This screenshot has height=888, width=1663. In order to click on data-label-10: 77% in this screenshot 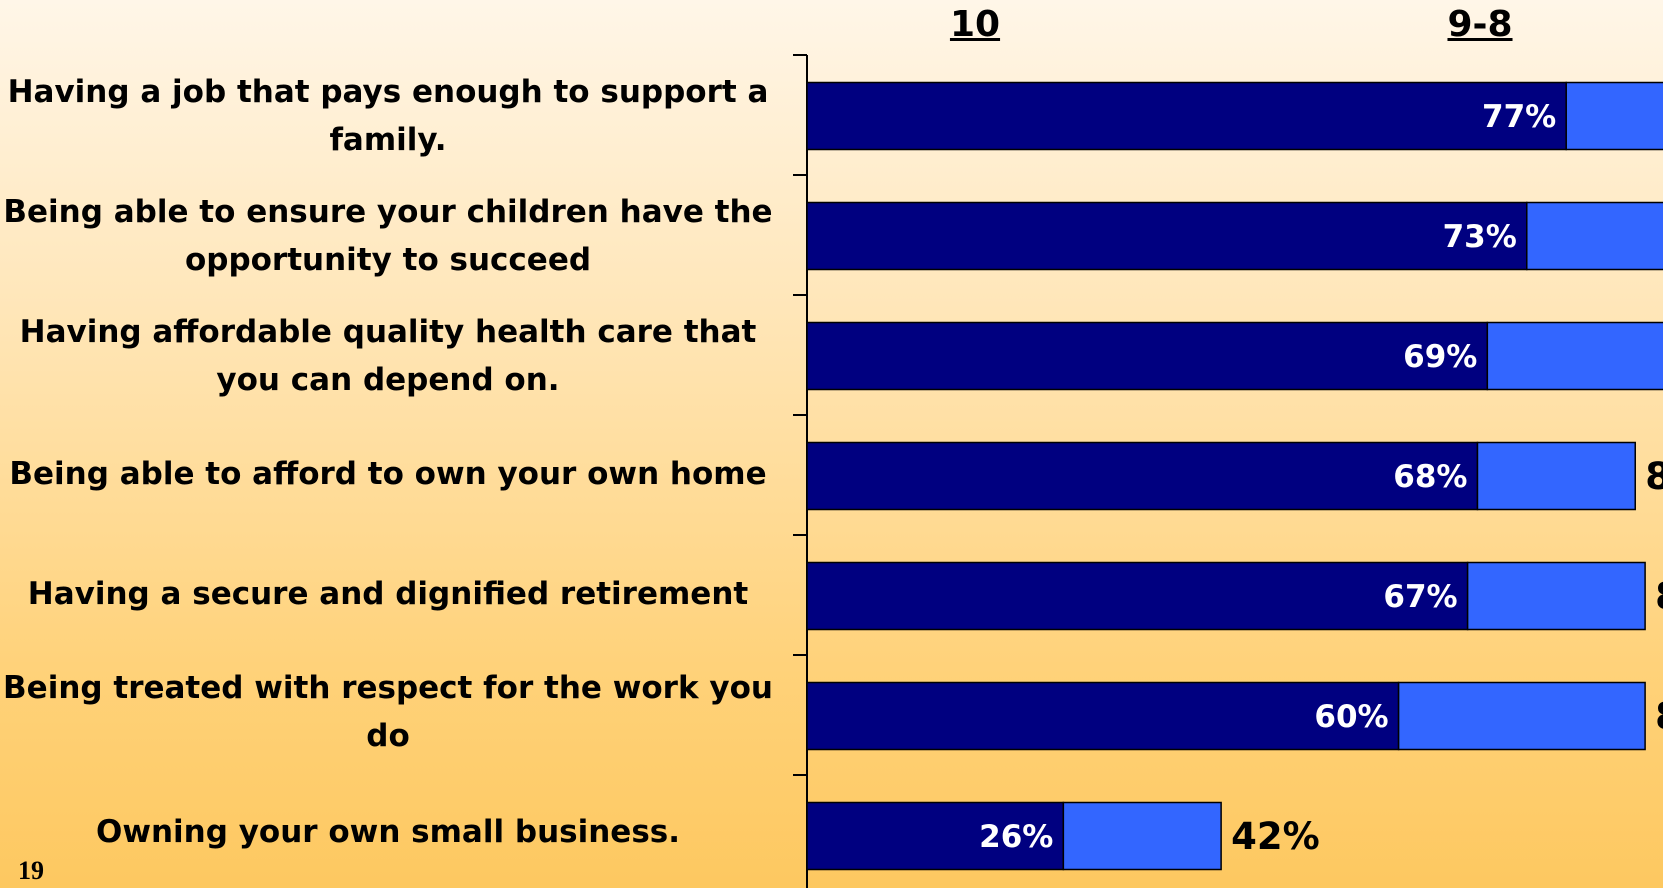, I will do `click(1519, 117)`.